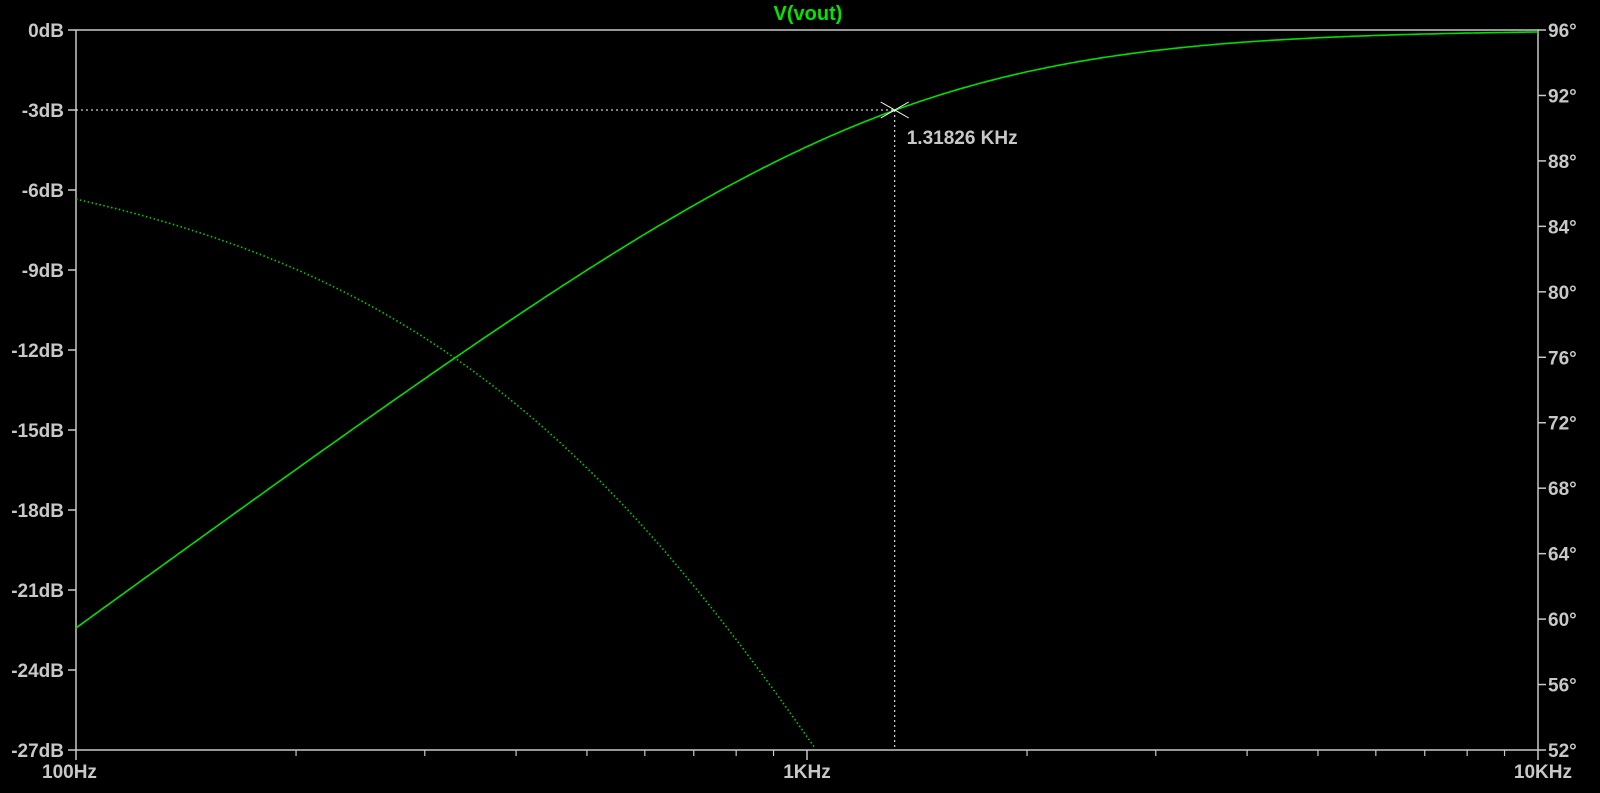 This screenshot has width=1600, height=793. What do you see at coordinates (1562, 686) in the screenshot?
I see `right-tick-label-10: 56°` at bounding box center [1562, 686].